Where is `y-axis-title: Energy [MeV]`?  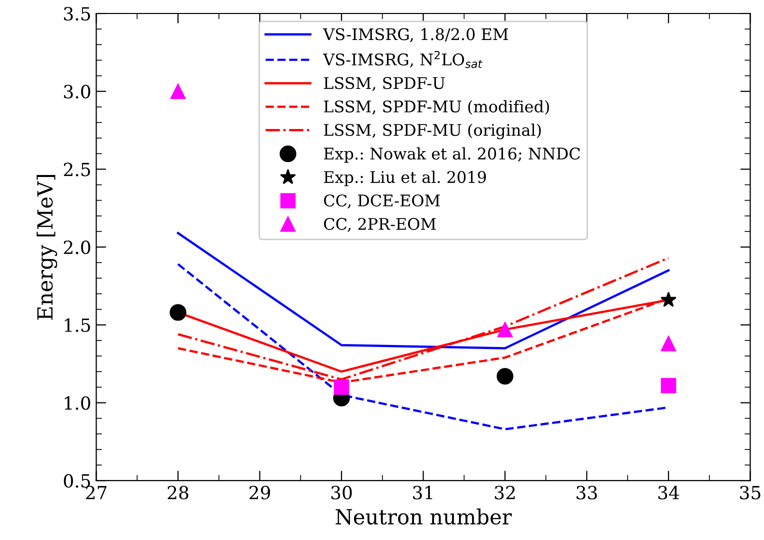 y-axis-title: Energy [MeV] is located at coordinates (47, 247).